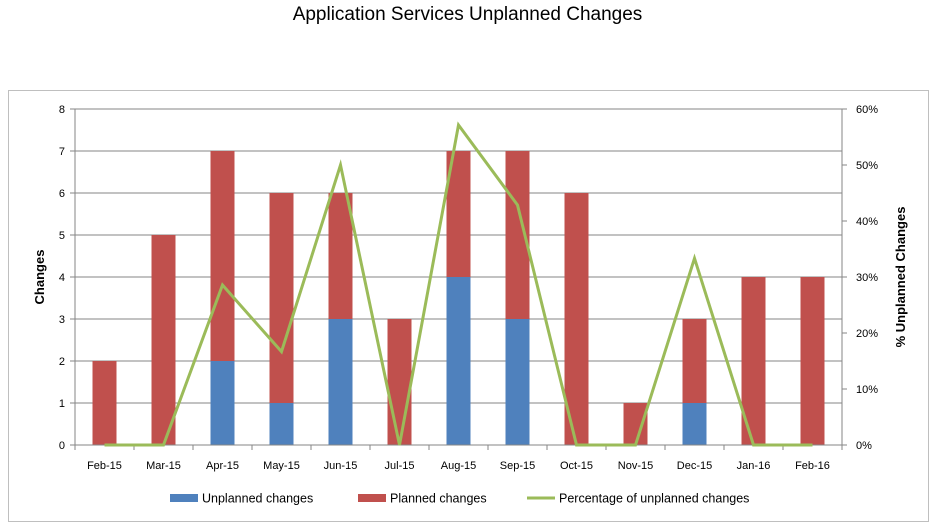 The width and height of the screenshot is (935, 527). What do you see at coordinates (400, 466) in the screenshot?
I see `x-tick-label: Jul-15` at bounding box center [400, 466].